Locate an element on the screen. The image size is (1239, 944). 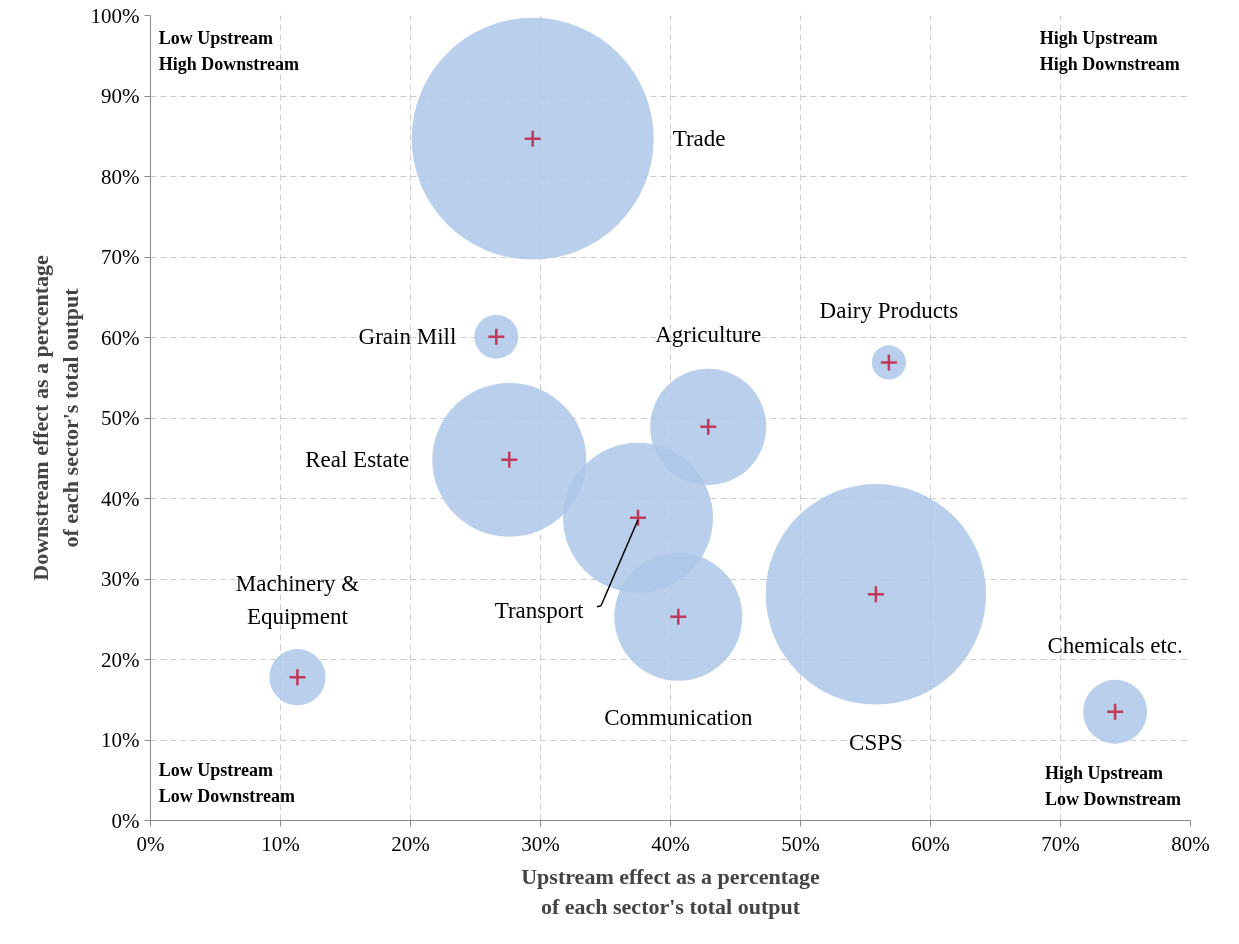
annotation: Chemicals etc. is located at coordinates (1115, 646).